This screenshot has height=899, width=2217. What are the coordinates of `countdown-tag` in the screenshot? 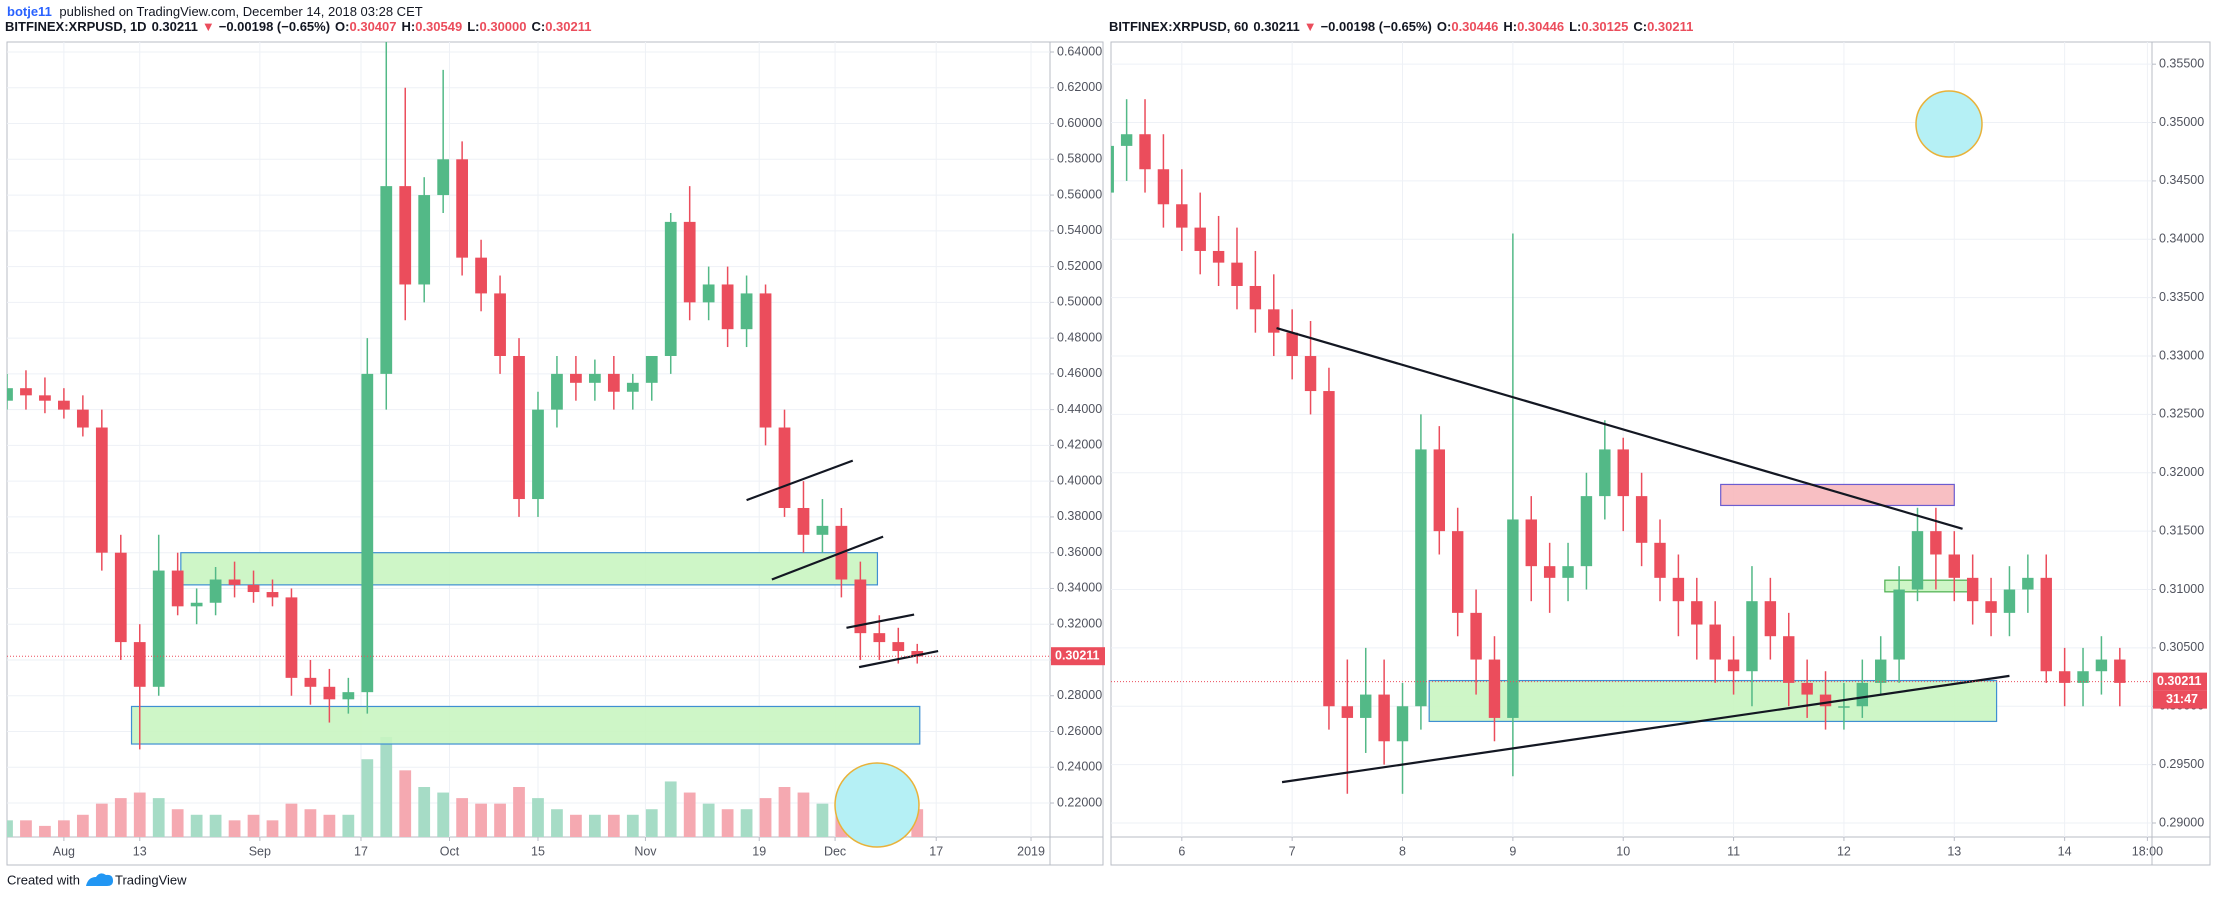 It's located at (2180, 699).